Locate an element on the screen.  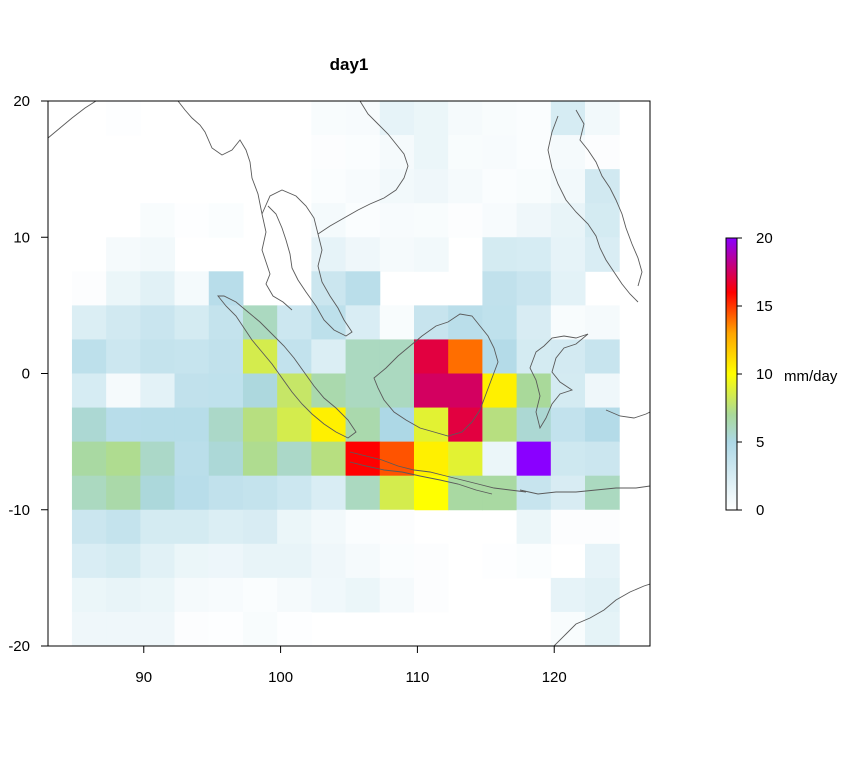
x-tick-label: 90 is located at coordinates (143, 677).